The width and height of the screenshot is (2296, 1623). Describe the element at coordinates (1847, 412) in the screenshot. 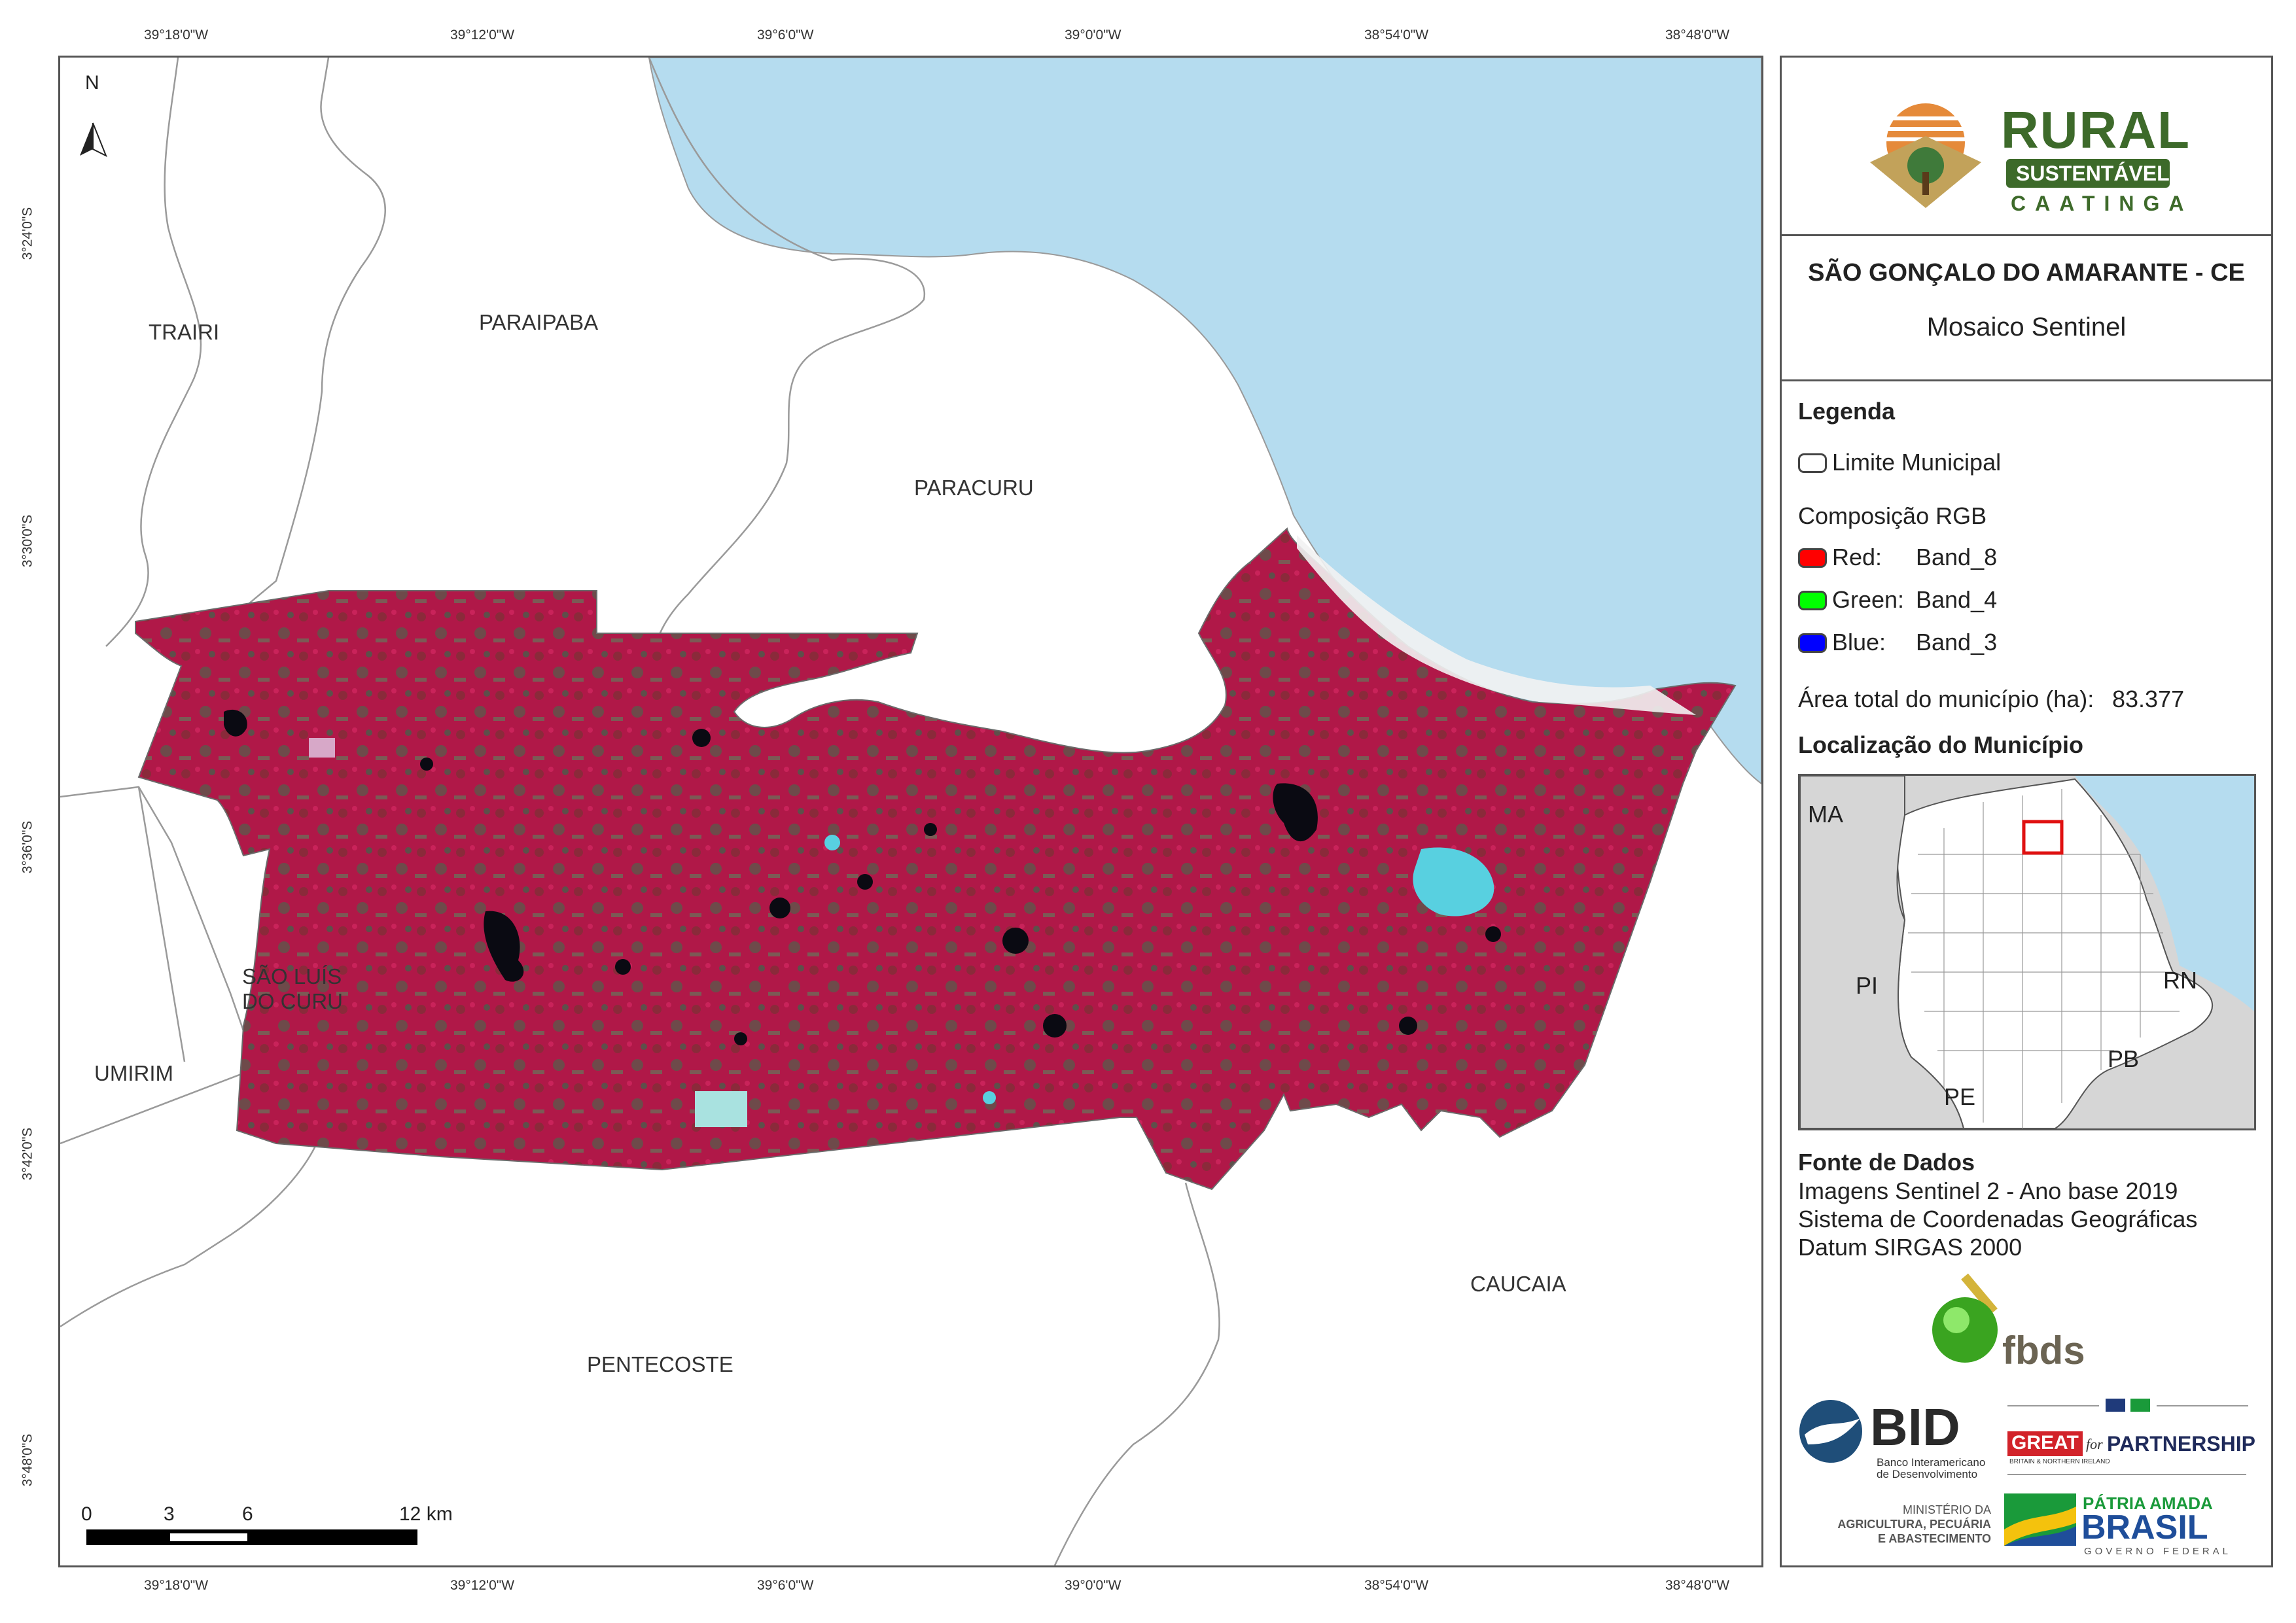

I see `legend-heading: Legenda` at that location.